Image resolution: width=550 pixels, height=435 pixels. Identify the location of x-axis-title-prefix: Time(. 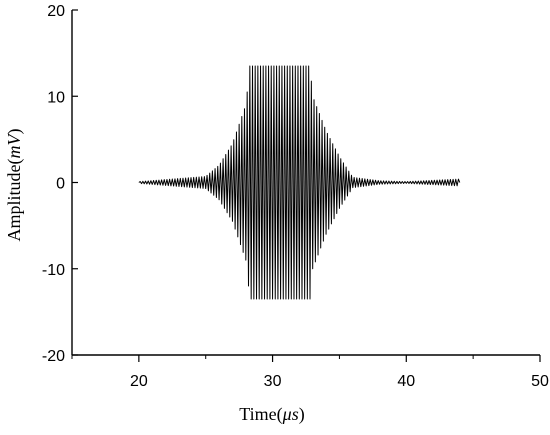
(260, 414).